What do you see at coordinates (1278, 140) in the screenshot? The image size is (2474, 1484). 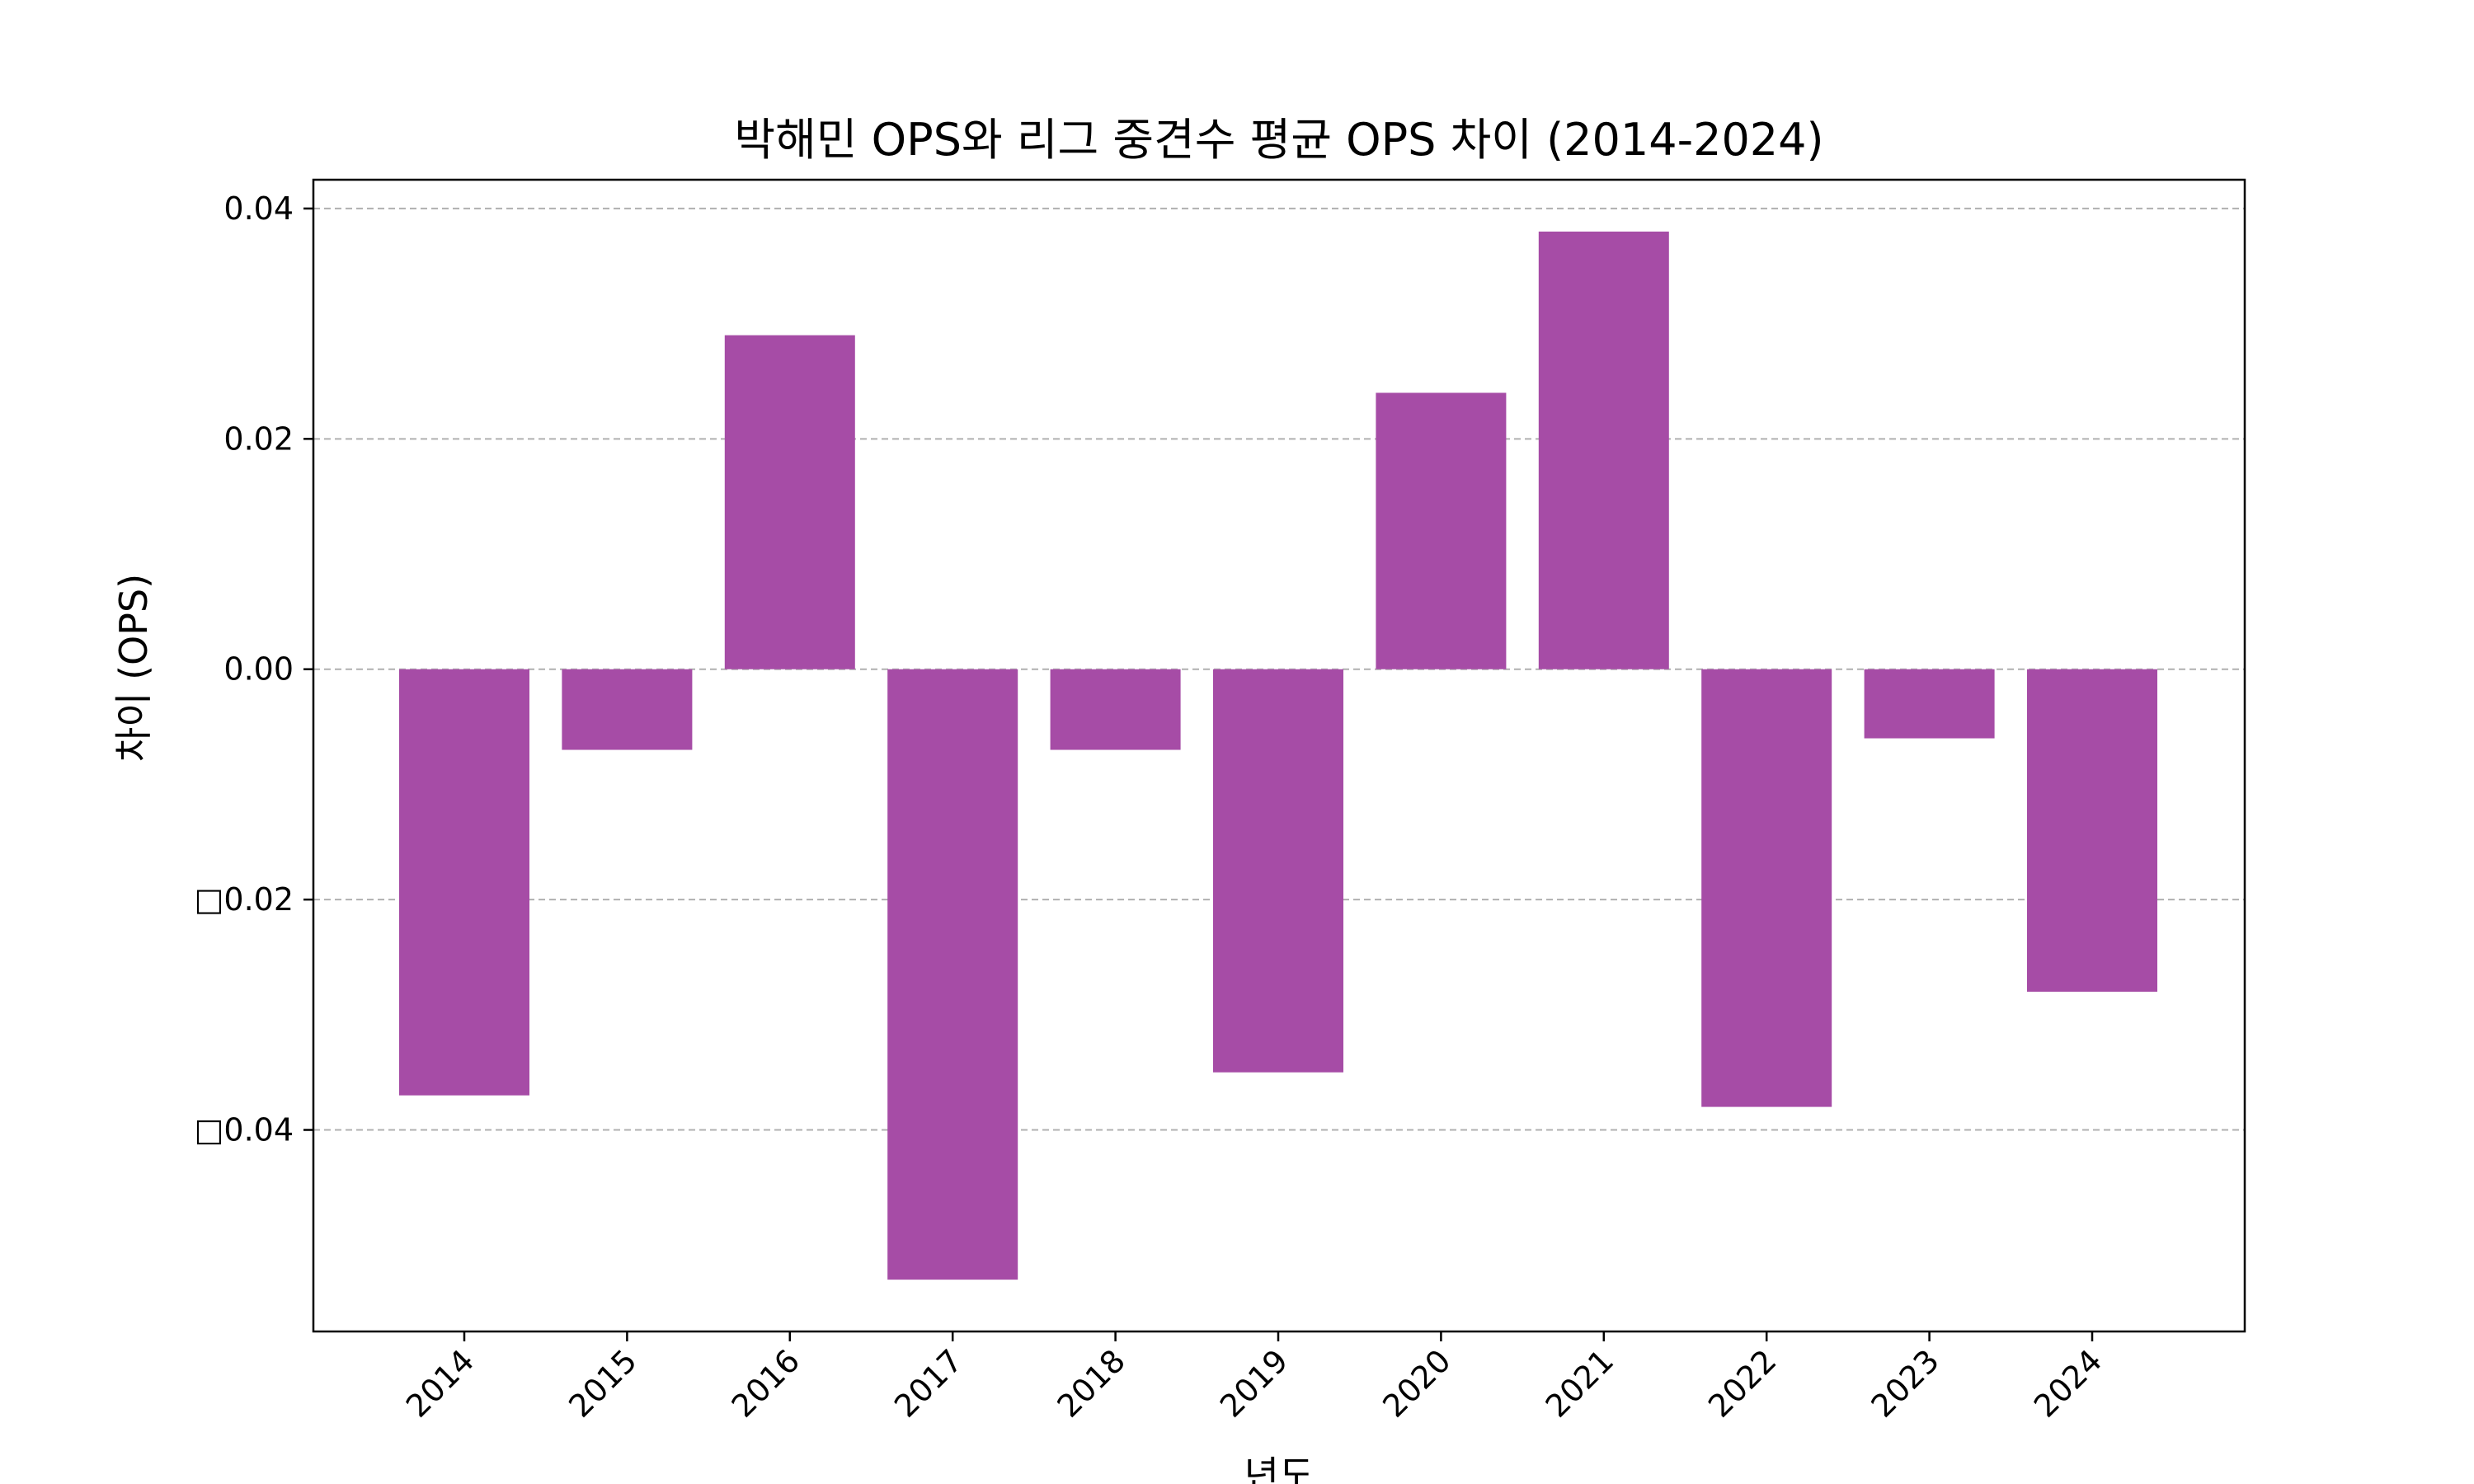 I see `chart-title: 박해민 OPS와 리그 중견수 평균 OPS 차이 (2014-2024)` at bounding box center [1278, 140].